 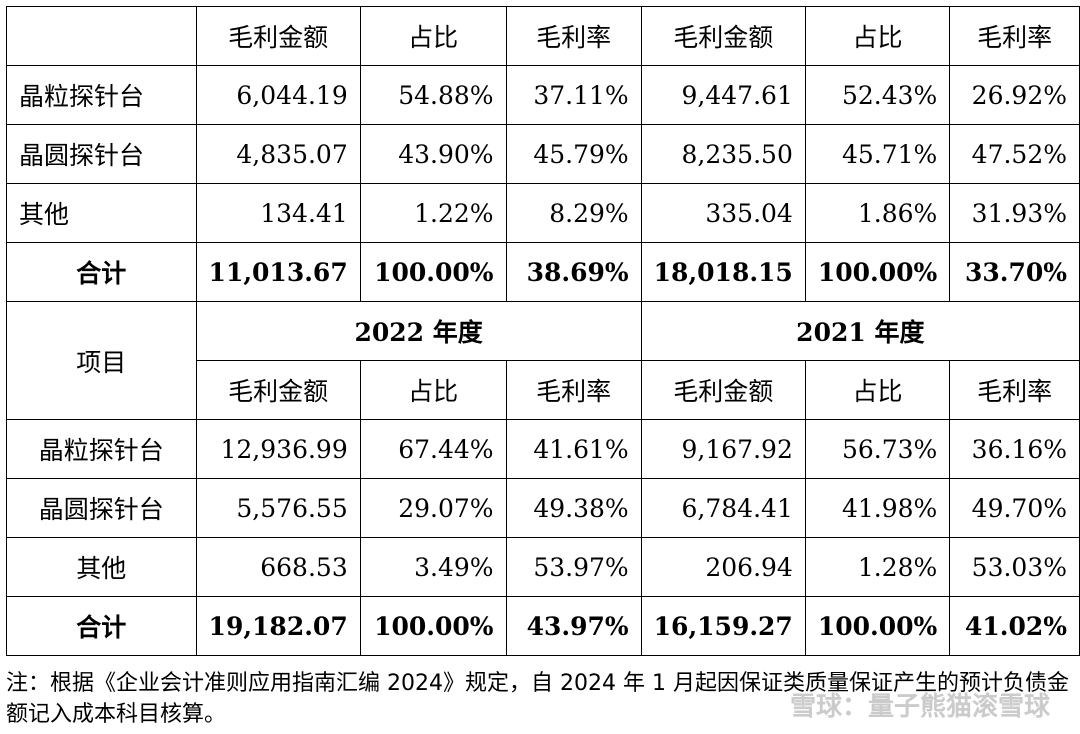 What do you see at coordinates (919, 707) in the screenshot?
I see `watermark: 雪球：量子熊猫滚雪球` at bounding box center [919, 707].